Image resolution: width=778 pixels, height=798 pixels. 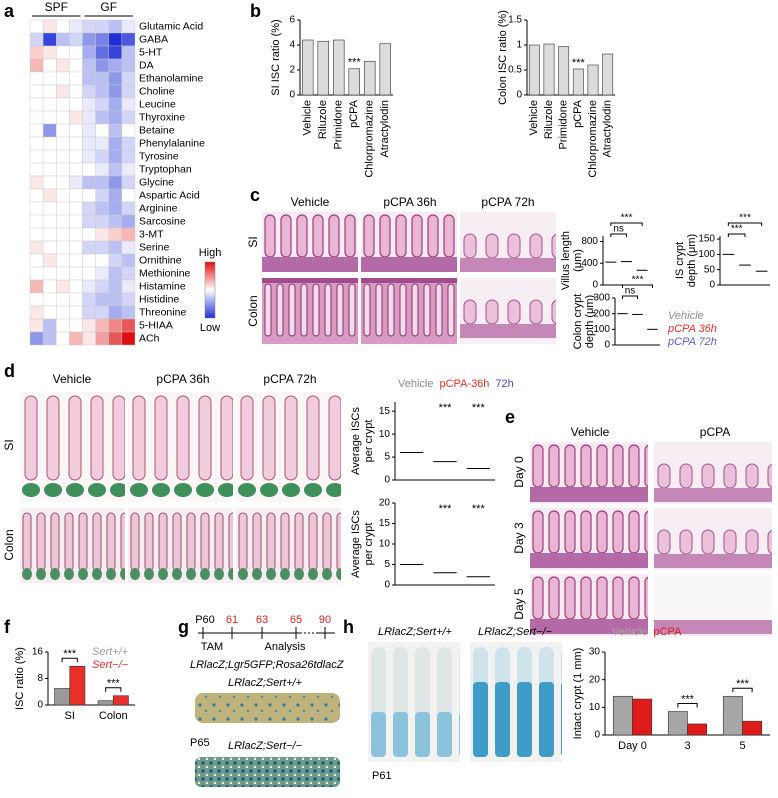 What do you see at coordinates (108, 7) in the screenshot?
I see `column-group: GF` at bounding box center [108, 7].